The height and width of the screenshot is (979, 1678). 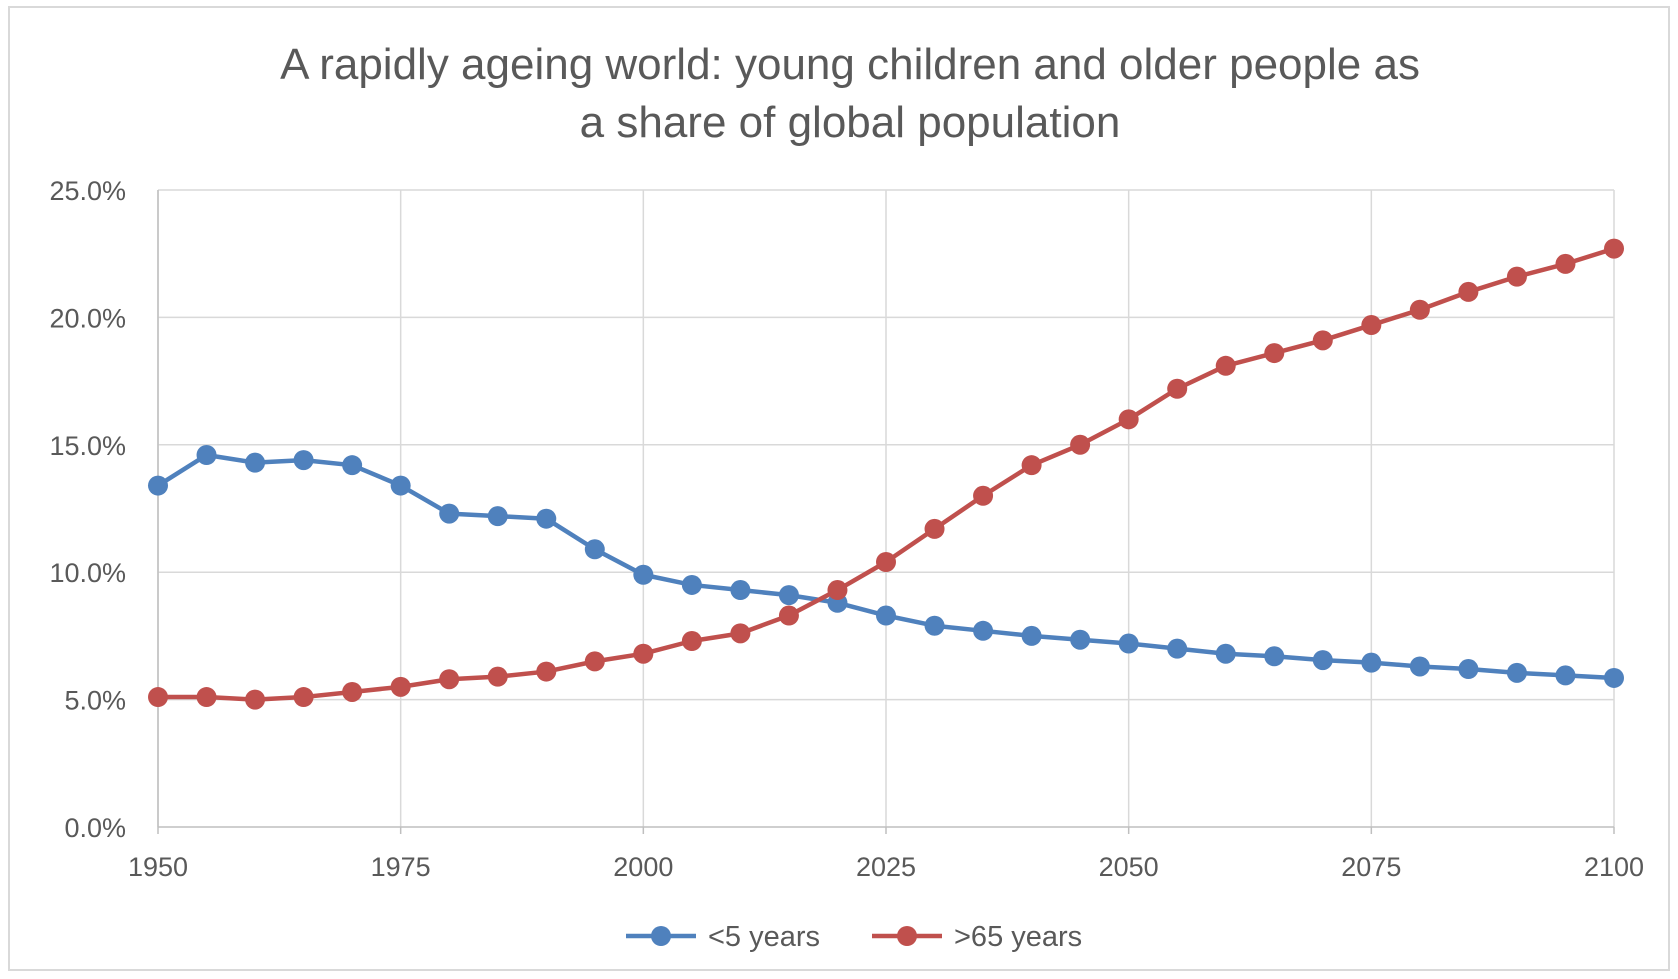 I want to click on y-axis-tick-labels: 0.0% 5.0% 10.0% 15.0% 20.0% 25.0%, so click(x=87, y=509).